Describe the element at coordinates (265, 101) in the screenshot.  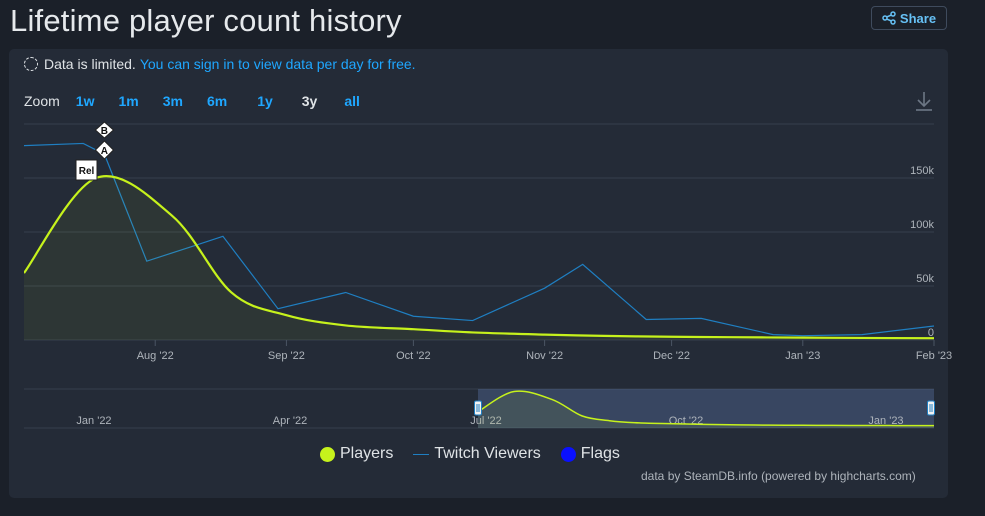
I see `zoom-1y-button: 1y` at that location.